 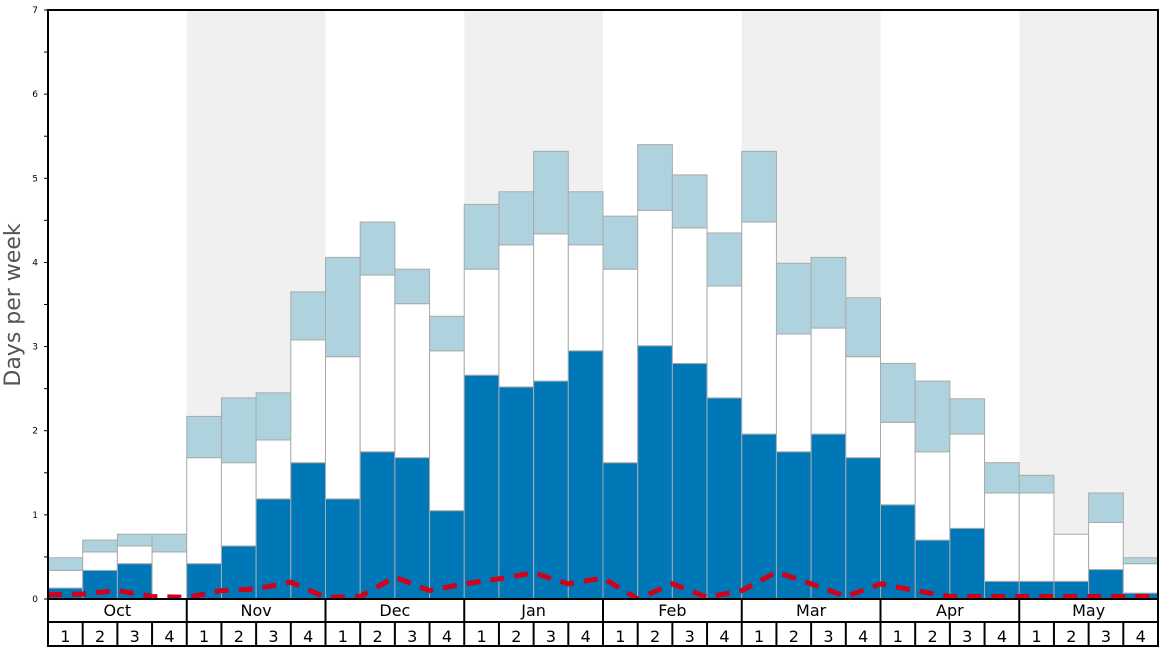 What do you see at coordinates (35, 95) in the screenshot?
I see `y-tick-label: 6` at bounding box center [35, 95].